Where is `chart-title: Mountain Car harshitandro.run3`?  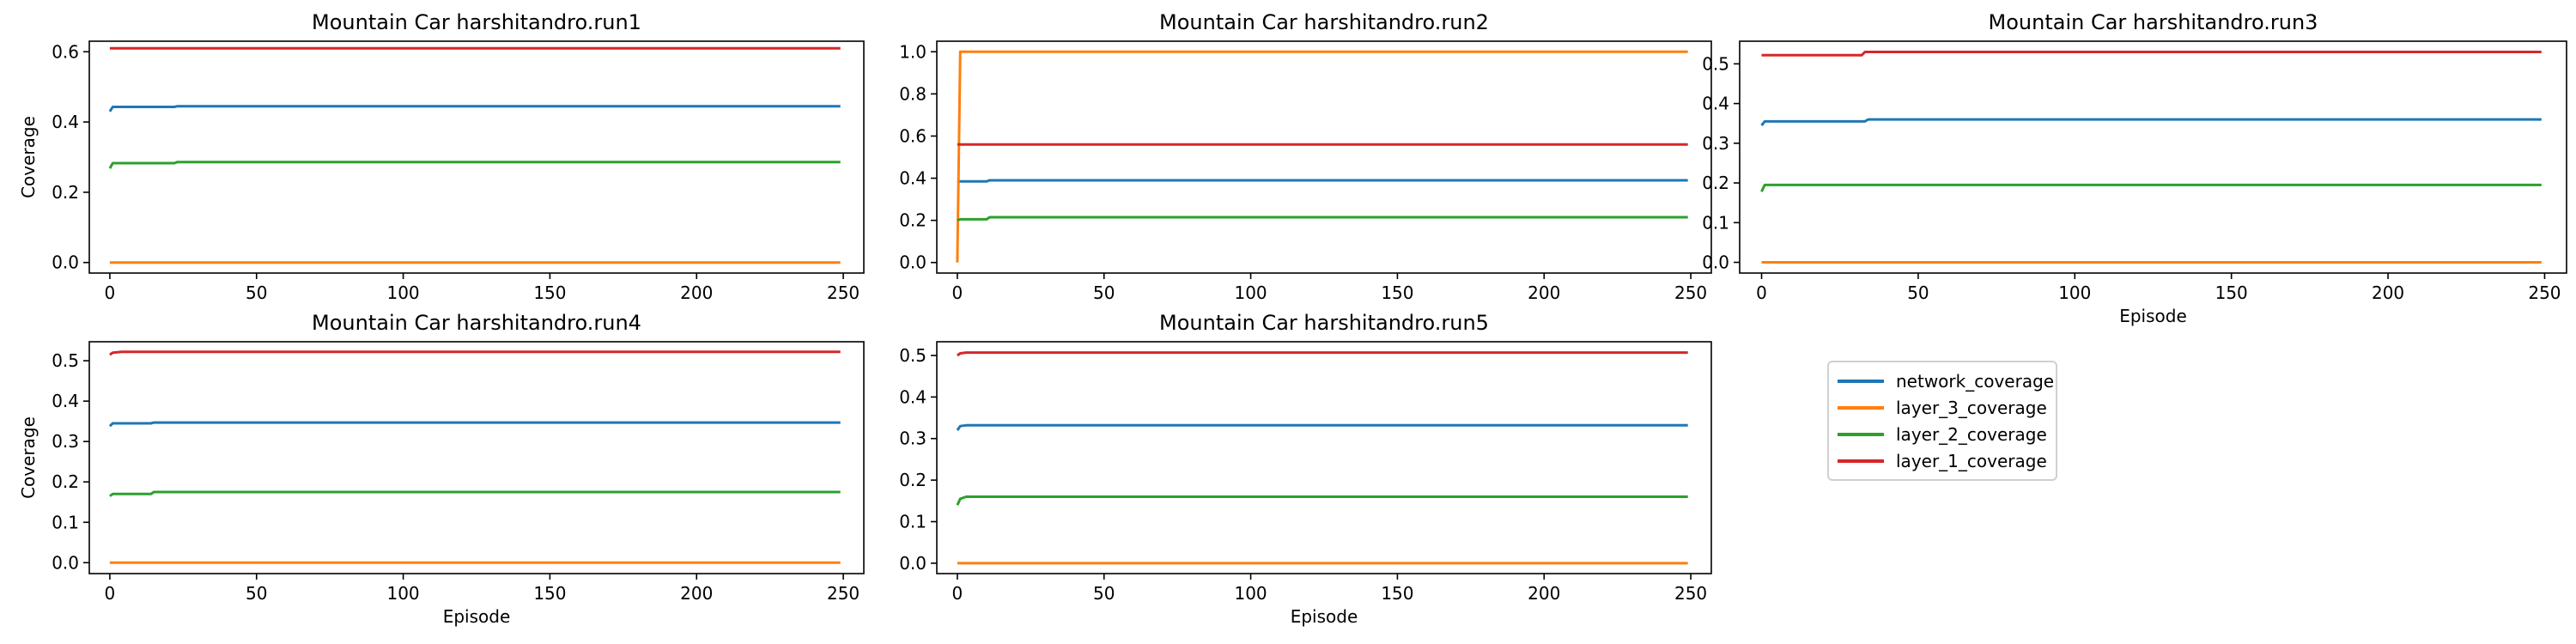
chart-title: Mountain Car harshitandro.run3 is located at coordinates (2153, 22).